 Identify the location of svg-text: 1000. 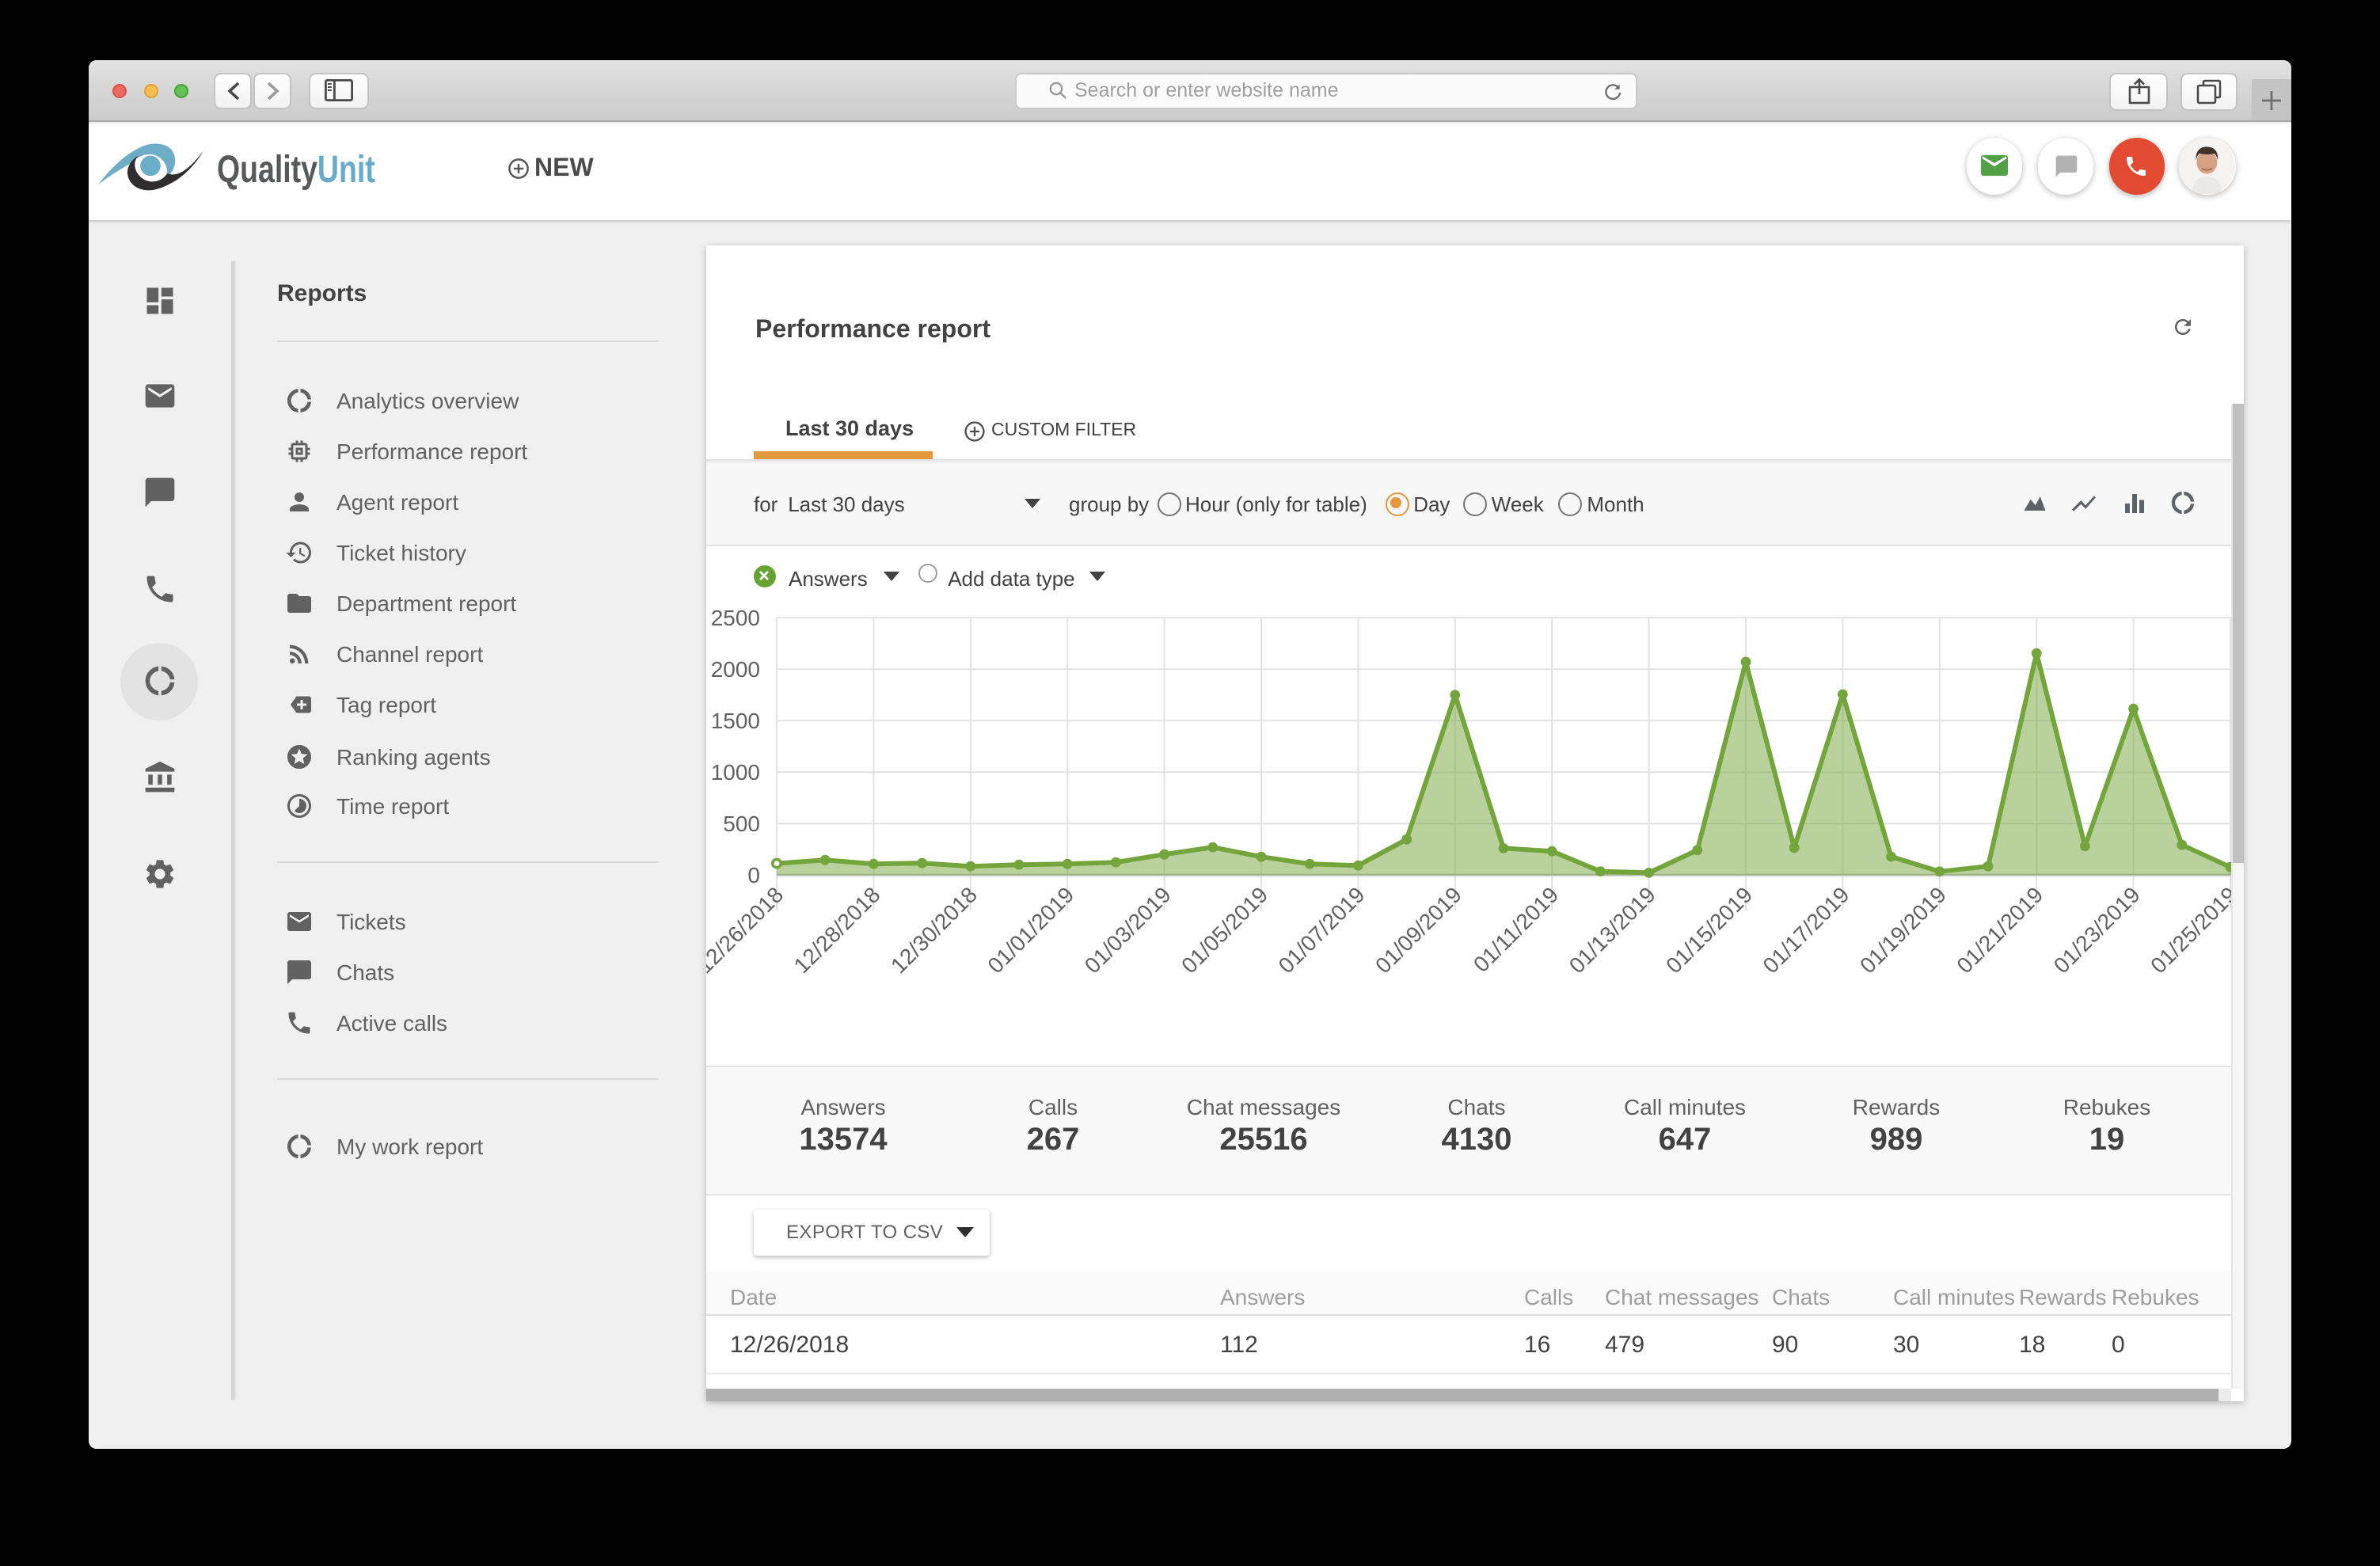
(735, 773).